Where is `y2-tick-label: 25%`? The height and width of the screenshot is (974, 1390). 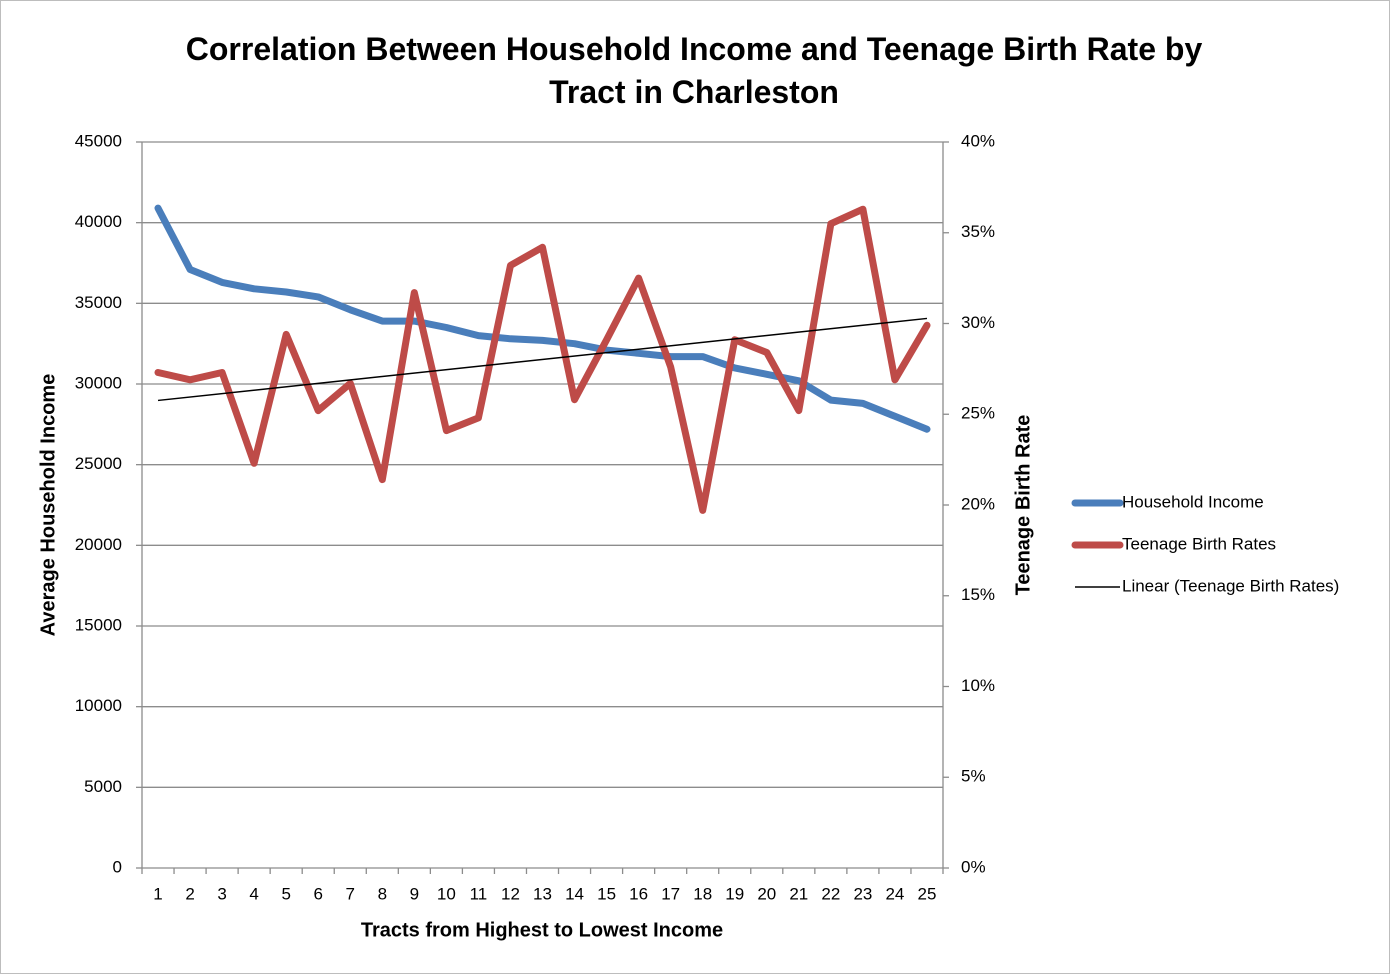 y2-tick-label: 25% is located at coordinates (978, 413).